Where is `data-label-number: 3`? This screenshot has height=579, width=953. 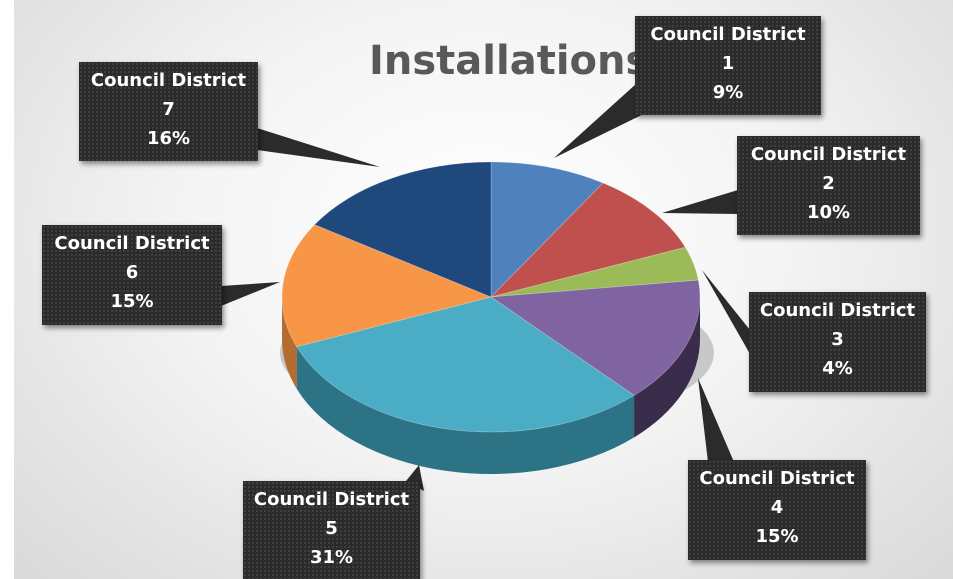
data-label-number: 3 is located at coordinates (837, 339).